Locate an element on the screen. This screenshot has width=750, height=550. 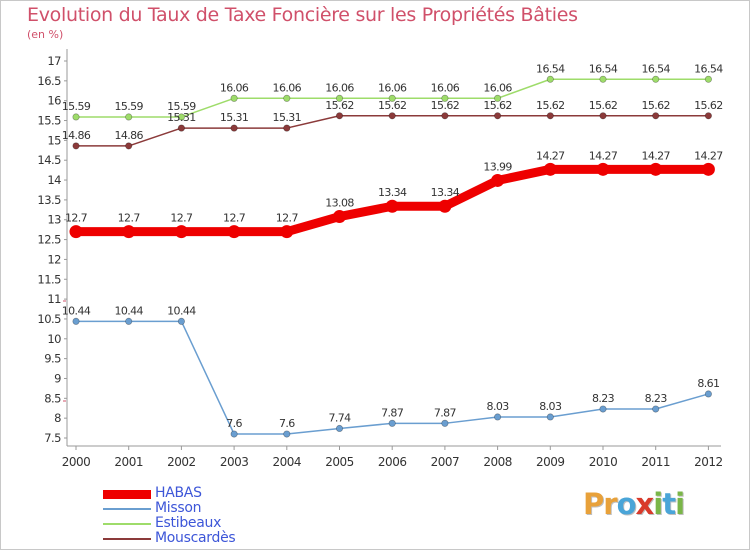
legend-swatch-mouscard-s is located at coordinates (127, 539).